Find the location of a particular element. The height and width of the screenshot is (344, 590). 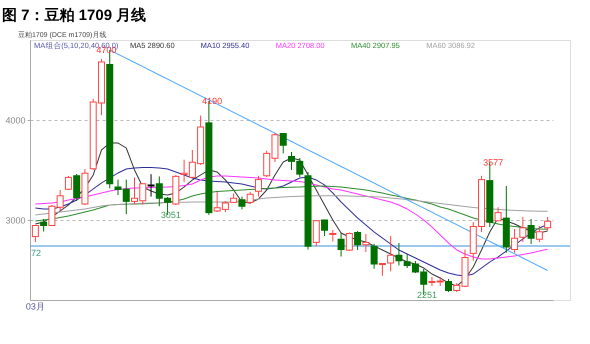

annotation: 3577 is located at coordinates (493, 162).